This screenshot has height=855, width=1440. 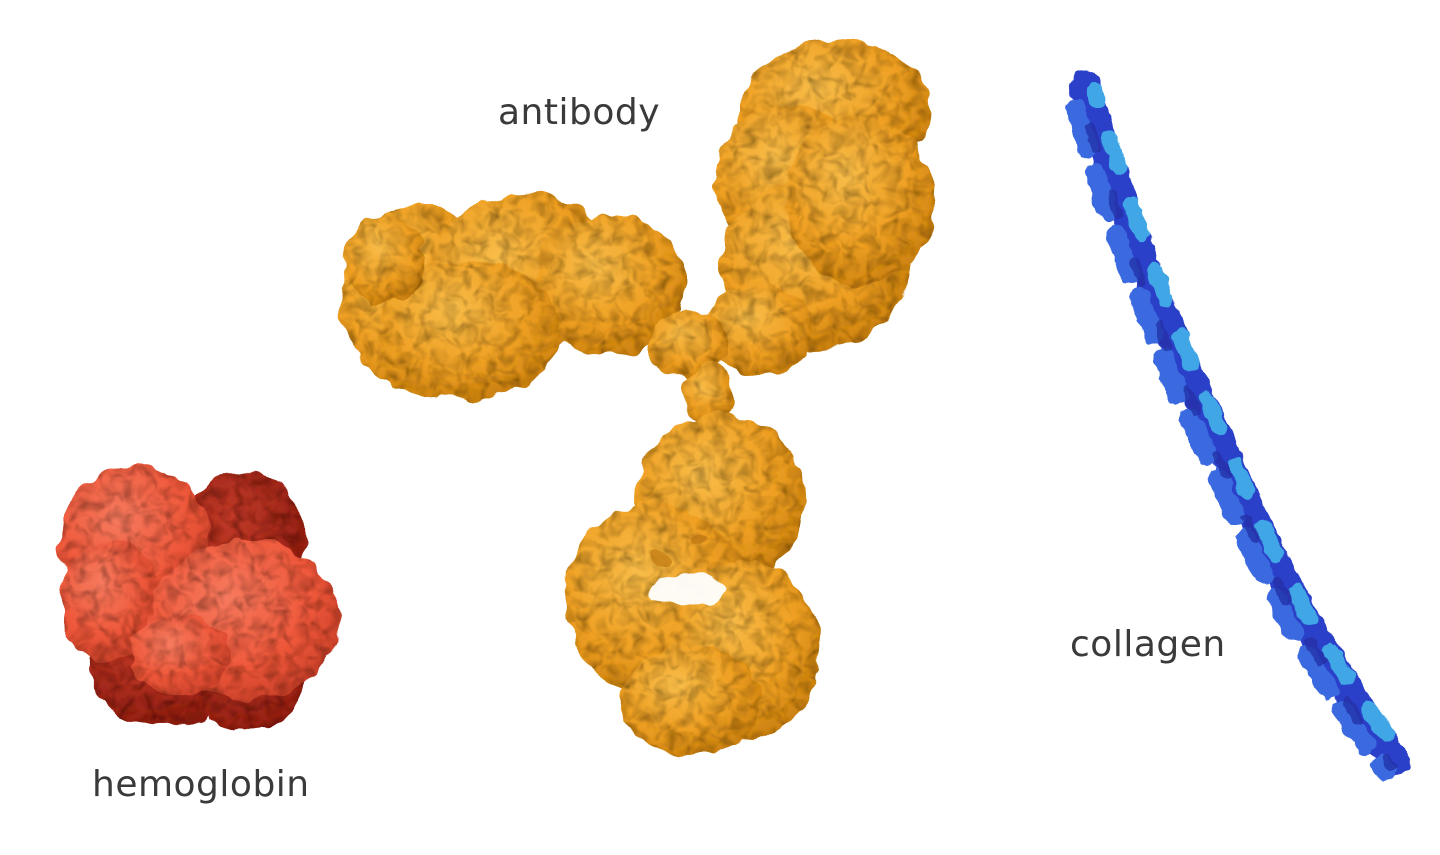 What do you see at coordinates (579, 112) in the screenshot?
I see `antibody-label: antibody` at bounding box center [579, 112].